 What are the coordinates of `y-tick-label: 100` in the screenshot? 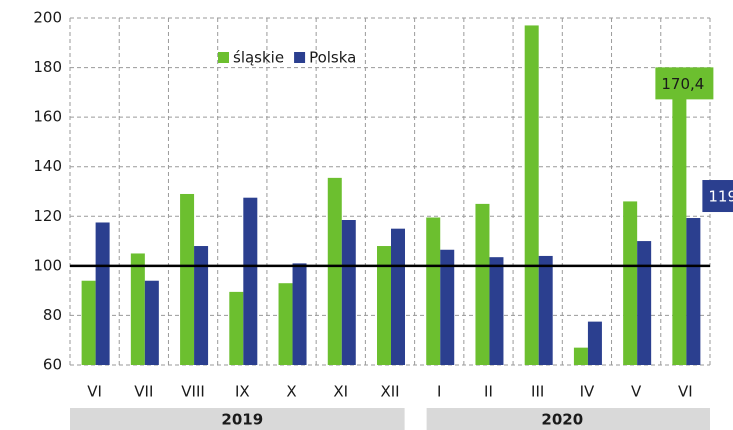 It's located at (47, 265).